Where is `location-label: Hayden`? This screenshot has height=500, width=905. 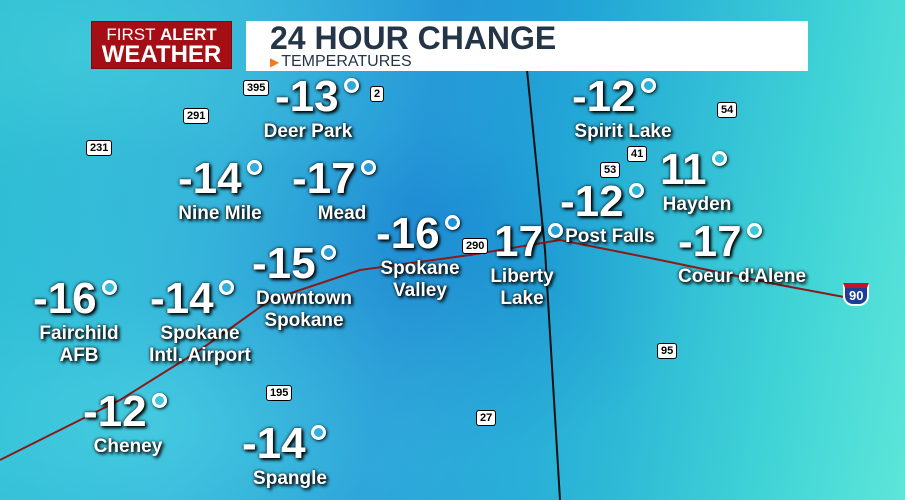
location-label: Hayden is located at coordinates (697, 204).